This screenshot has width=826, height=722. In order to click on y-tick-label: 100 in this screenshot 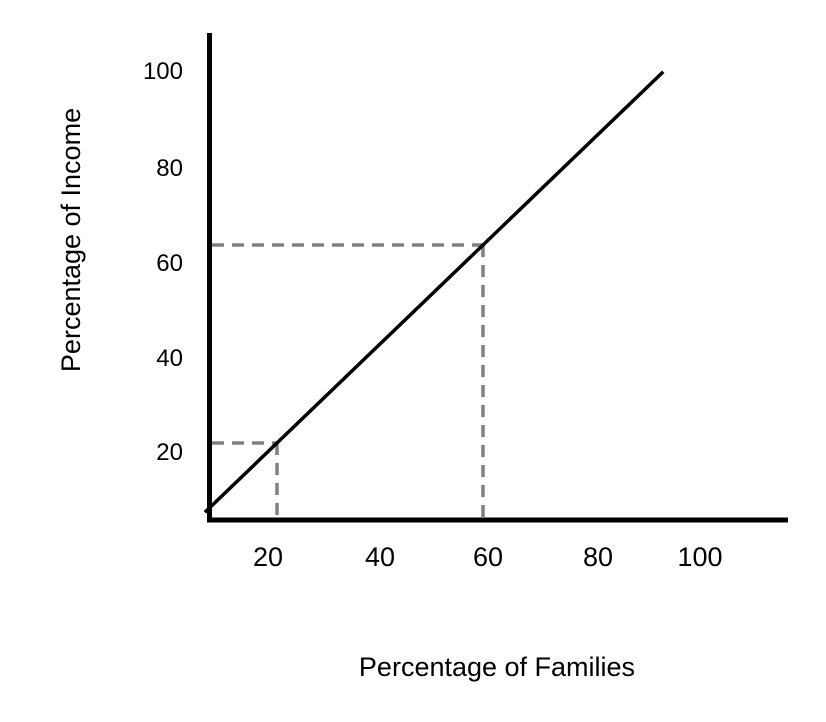, I will do `click(163, 71)`.